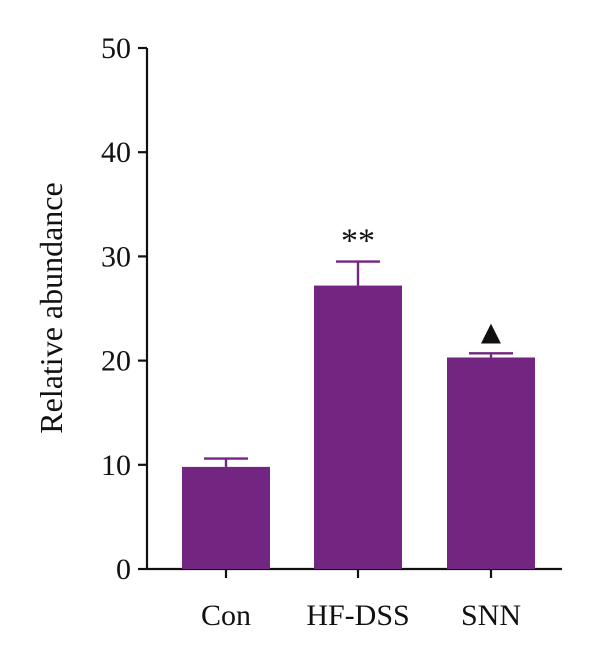 The height and width of the screenshot is (660, 592). I want to click on x-axis, so click(354, 572).